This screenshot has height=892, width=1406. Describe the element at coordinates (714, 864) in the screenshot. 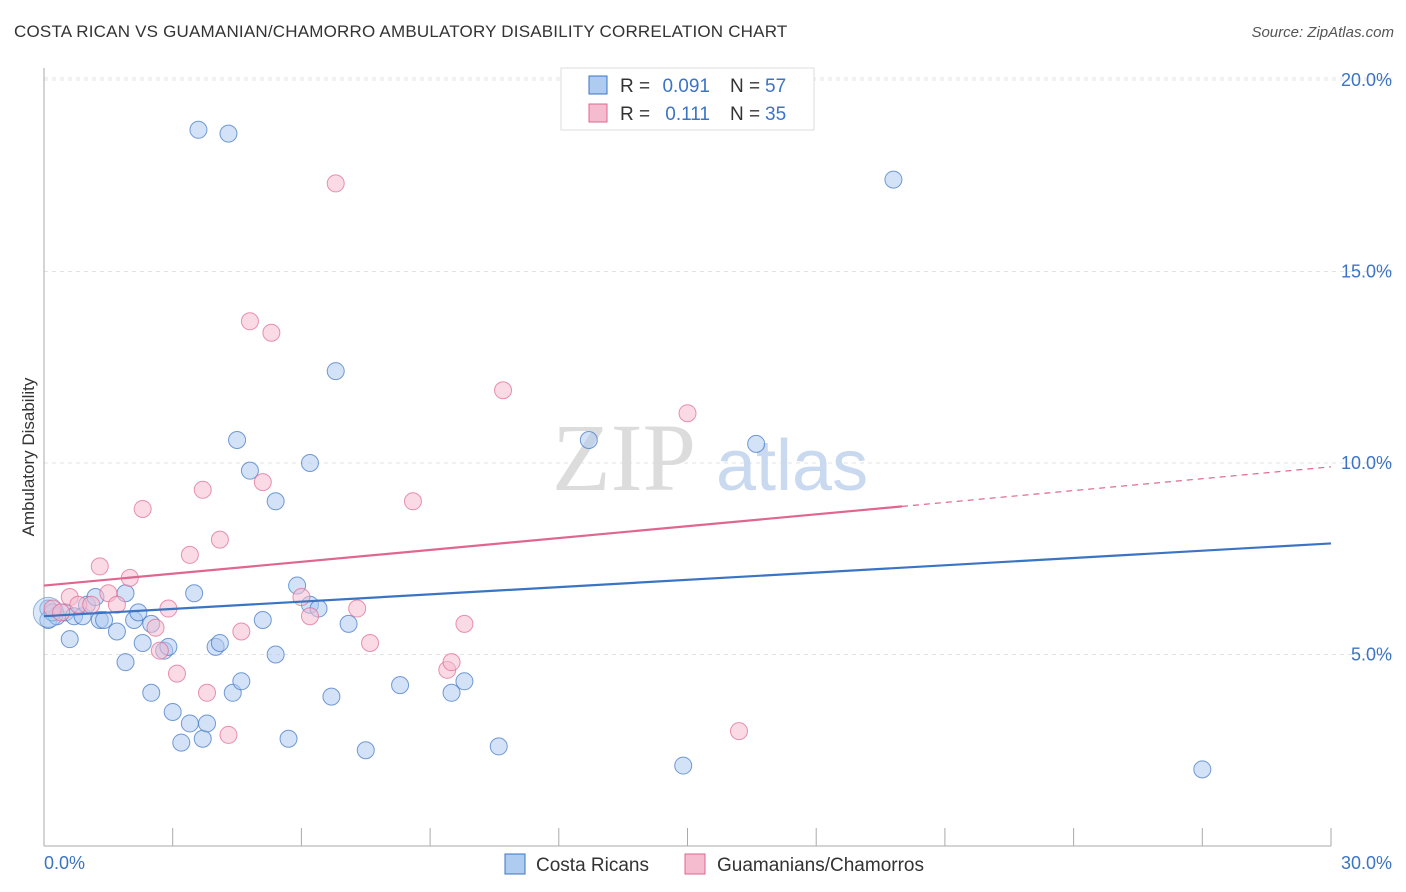

I see `series-legend: Costa Ricans Guamanians/Chamorros` at that location.